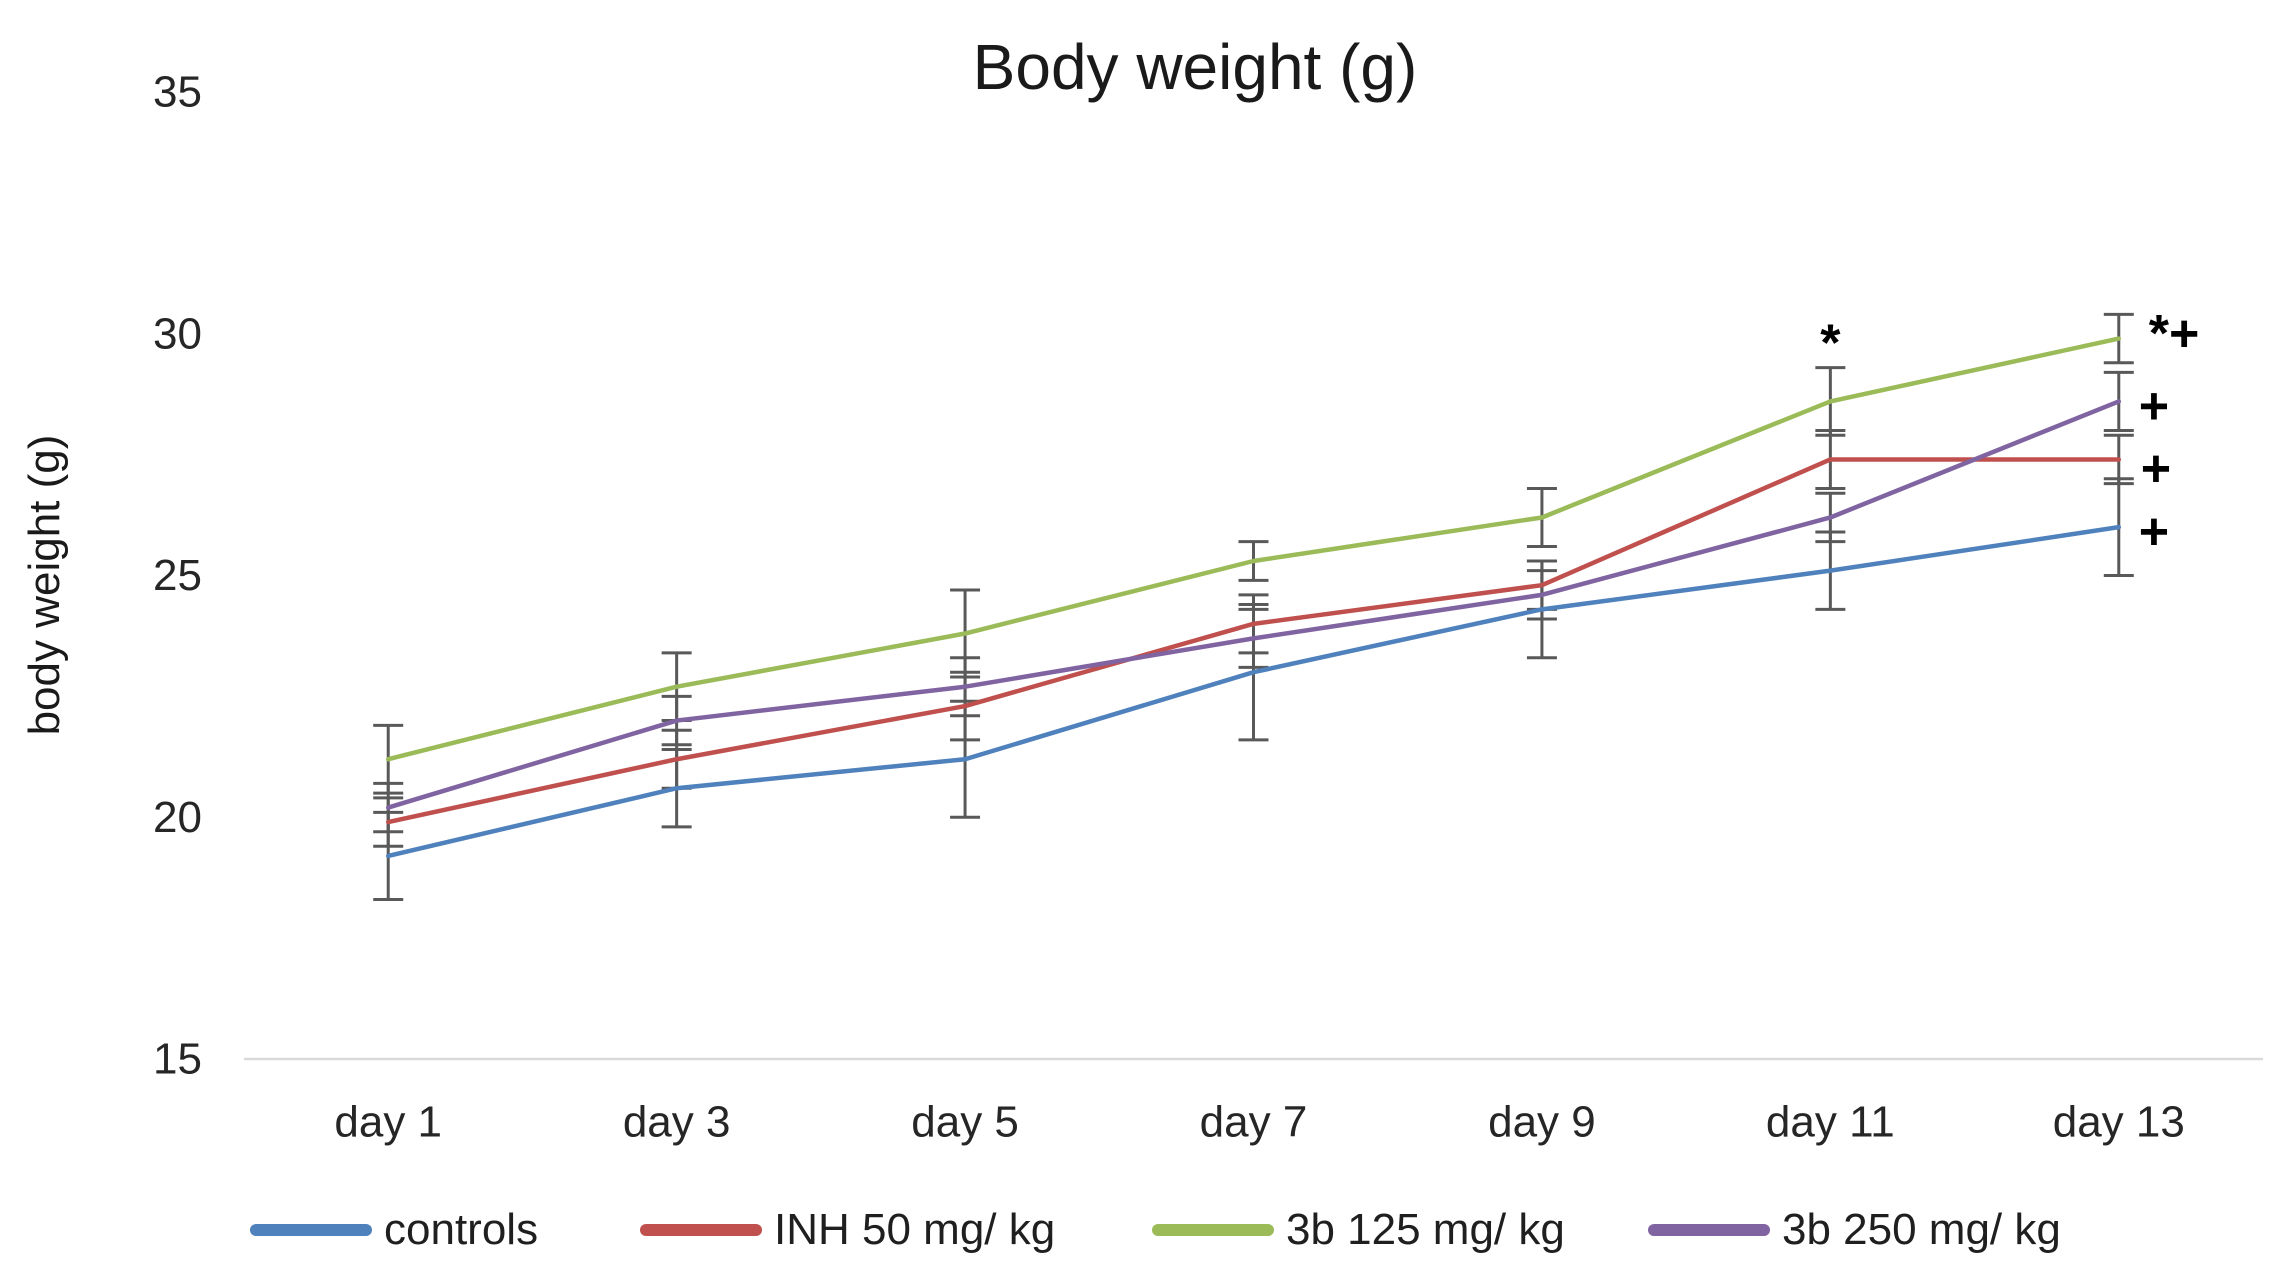  Describe the element at coordinates (2119, 1122) in the screenshot. I see `x-tick-label: day 13` at that location.